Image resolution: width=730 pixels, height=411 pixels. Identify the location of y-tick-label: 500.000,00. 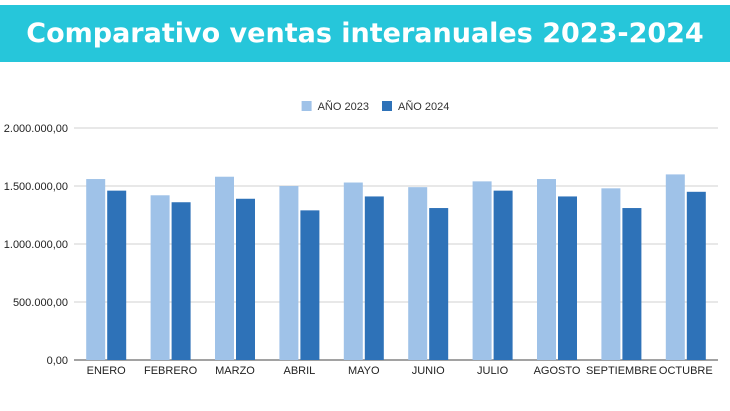
(40, 303).